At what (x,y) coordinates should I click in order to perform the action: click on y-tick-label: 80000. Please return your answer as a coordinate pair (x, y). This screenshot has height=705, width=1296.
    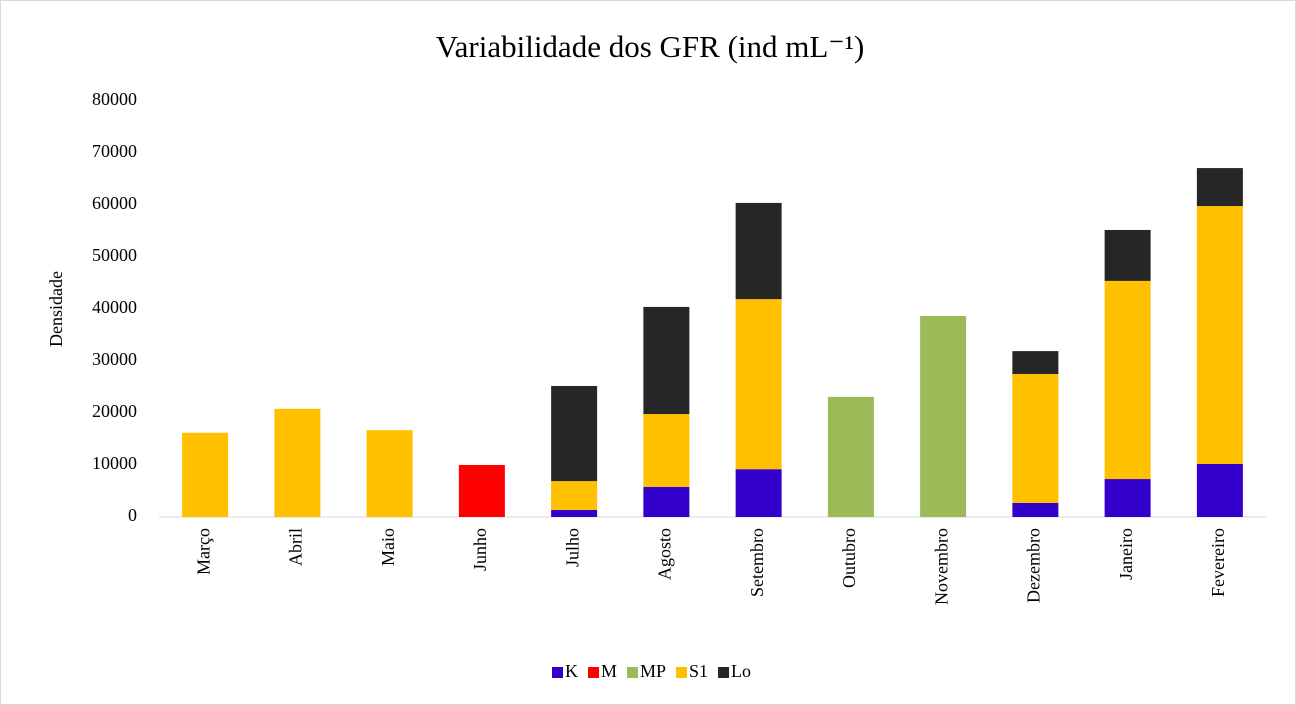
    Looking at the image, I should click on (114, 99).